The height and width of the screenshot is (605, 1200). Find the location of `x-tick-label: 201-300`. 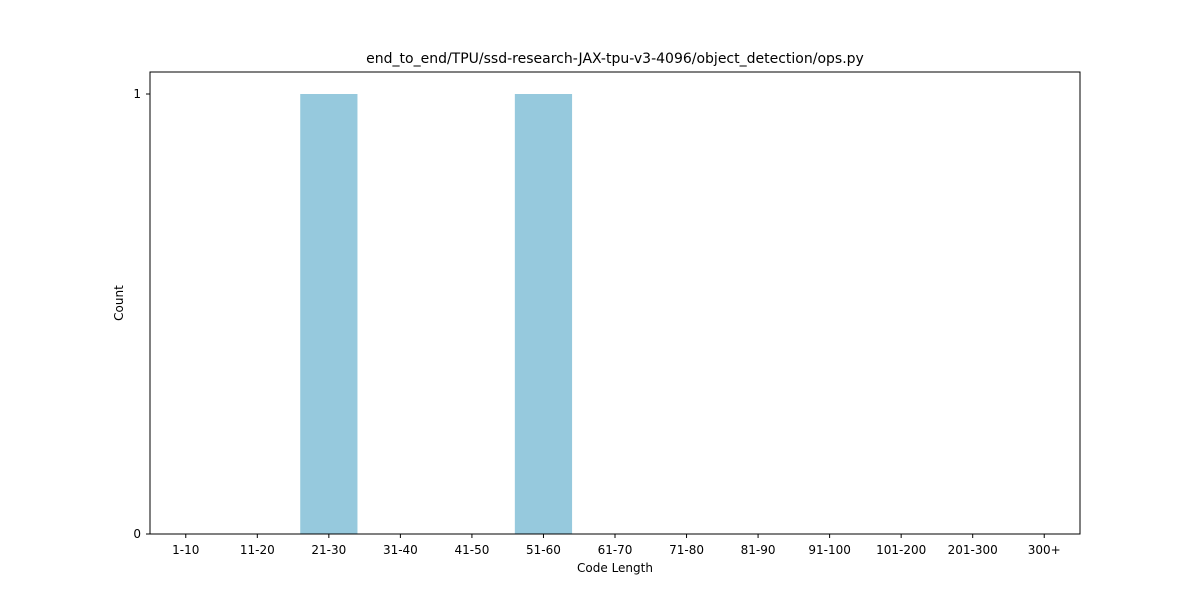

x-tick-label: 201-300 is located at coordinates (973, 550).